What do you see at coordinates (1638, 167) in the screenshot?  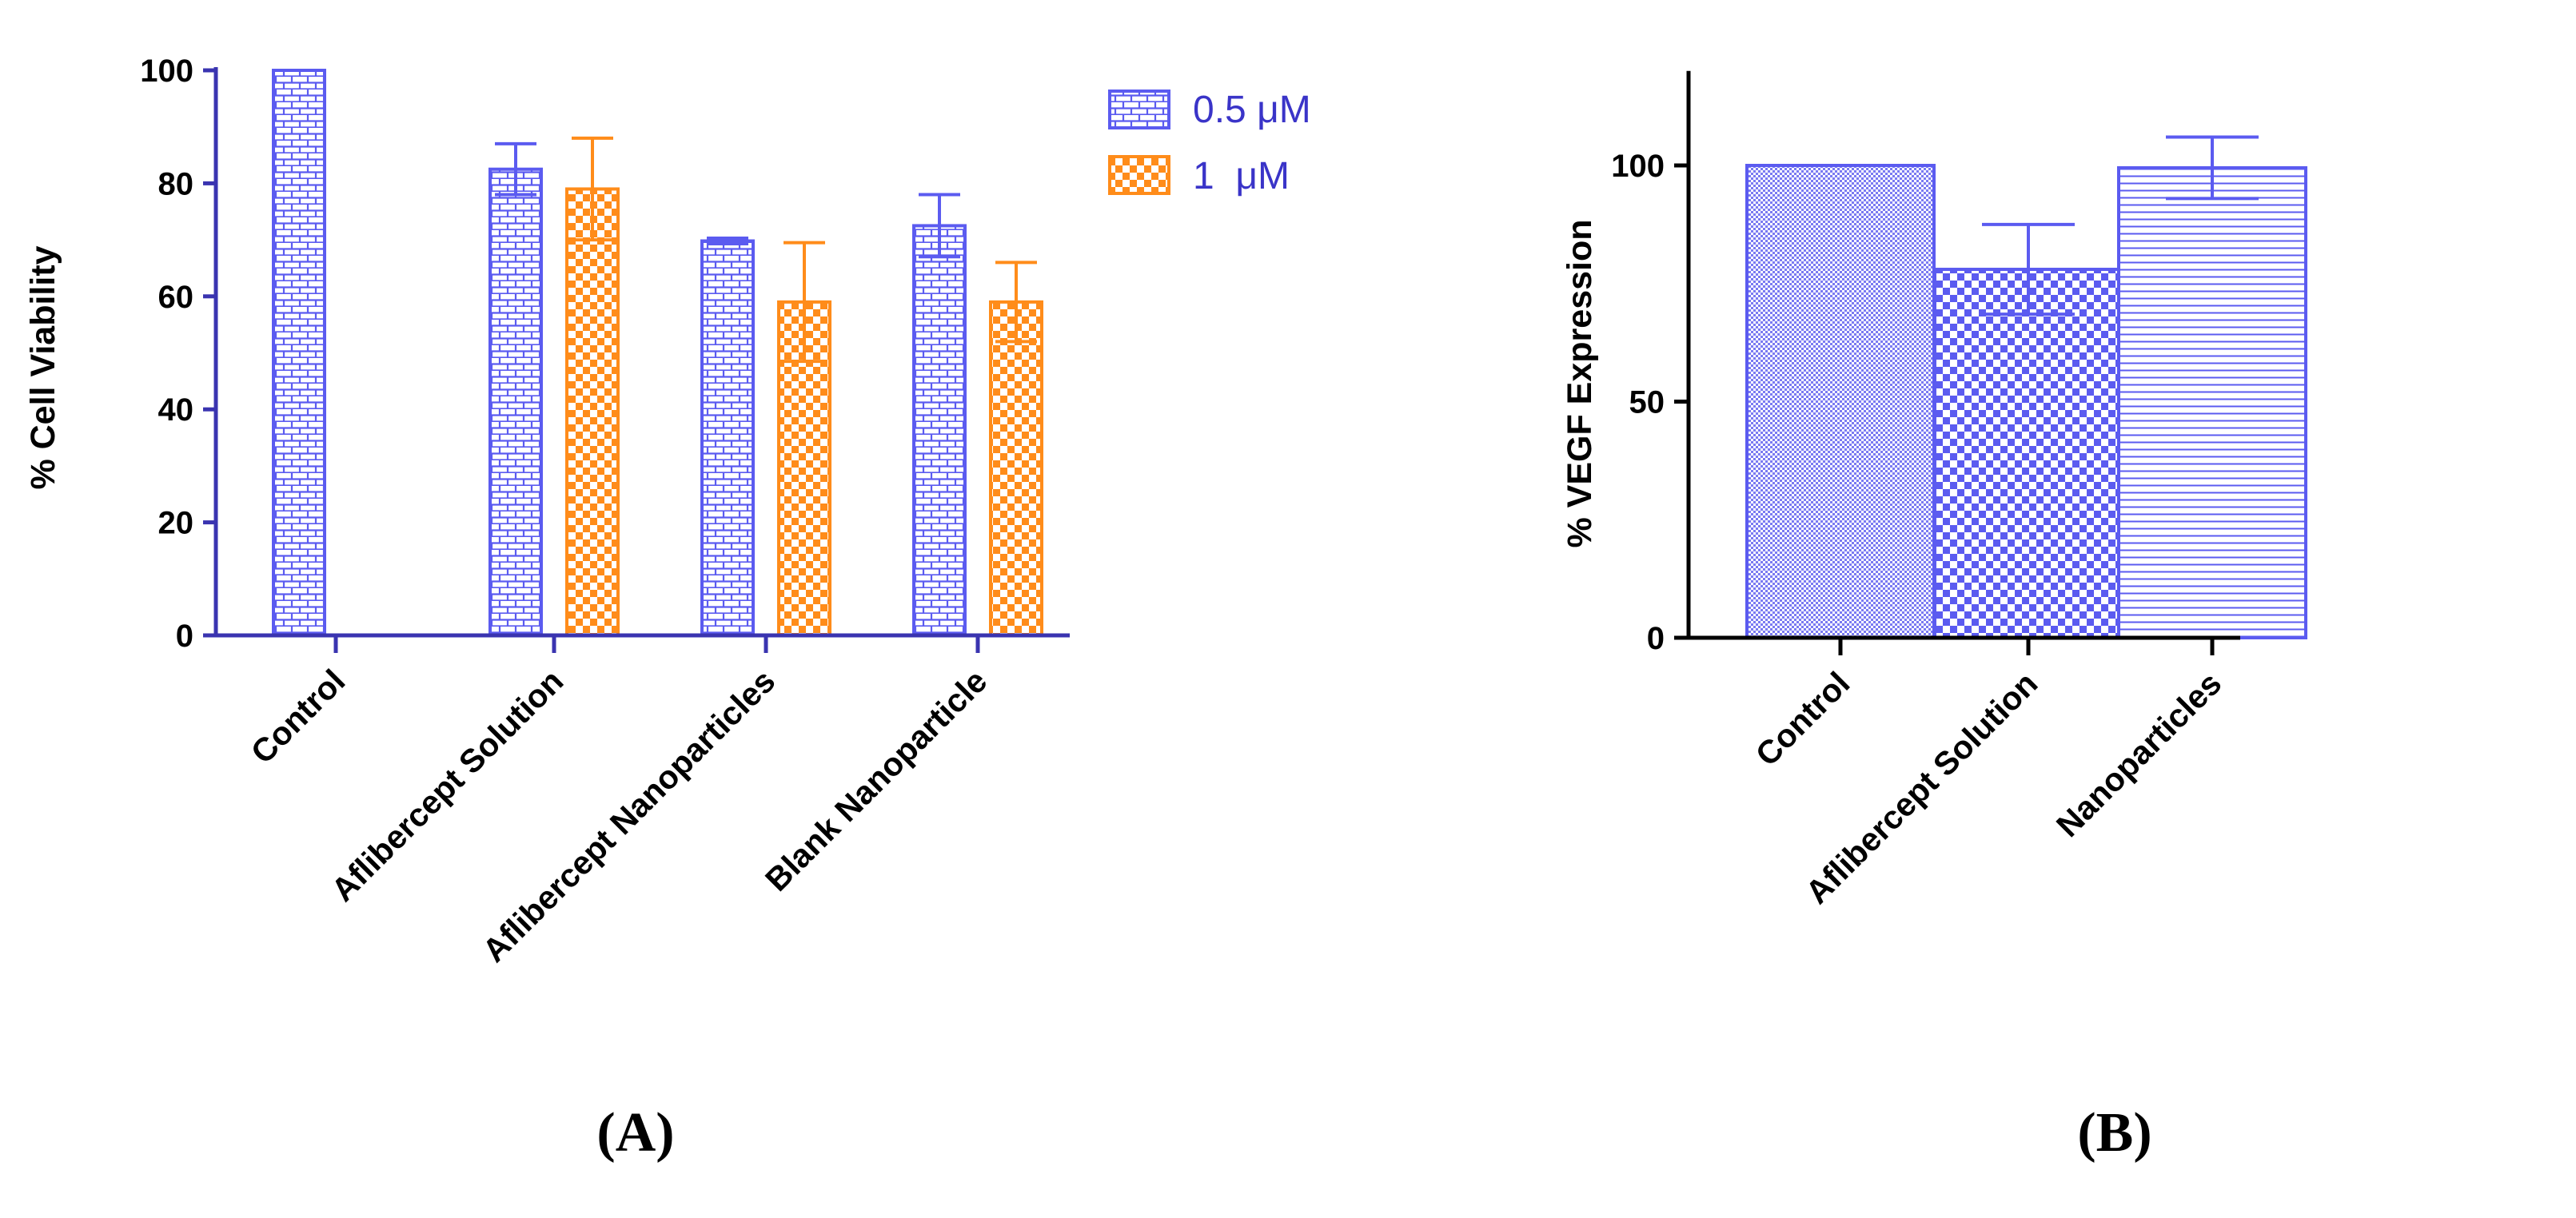 I see `panel-b-y-tick-label: 100` at bounding box center [1638, 167].